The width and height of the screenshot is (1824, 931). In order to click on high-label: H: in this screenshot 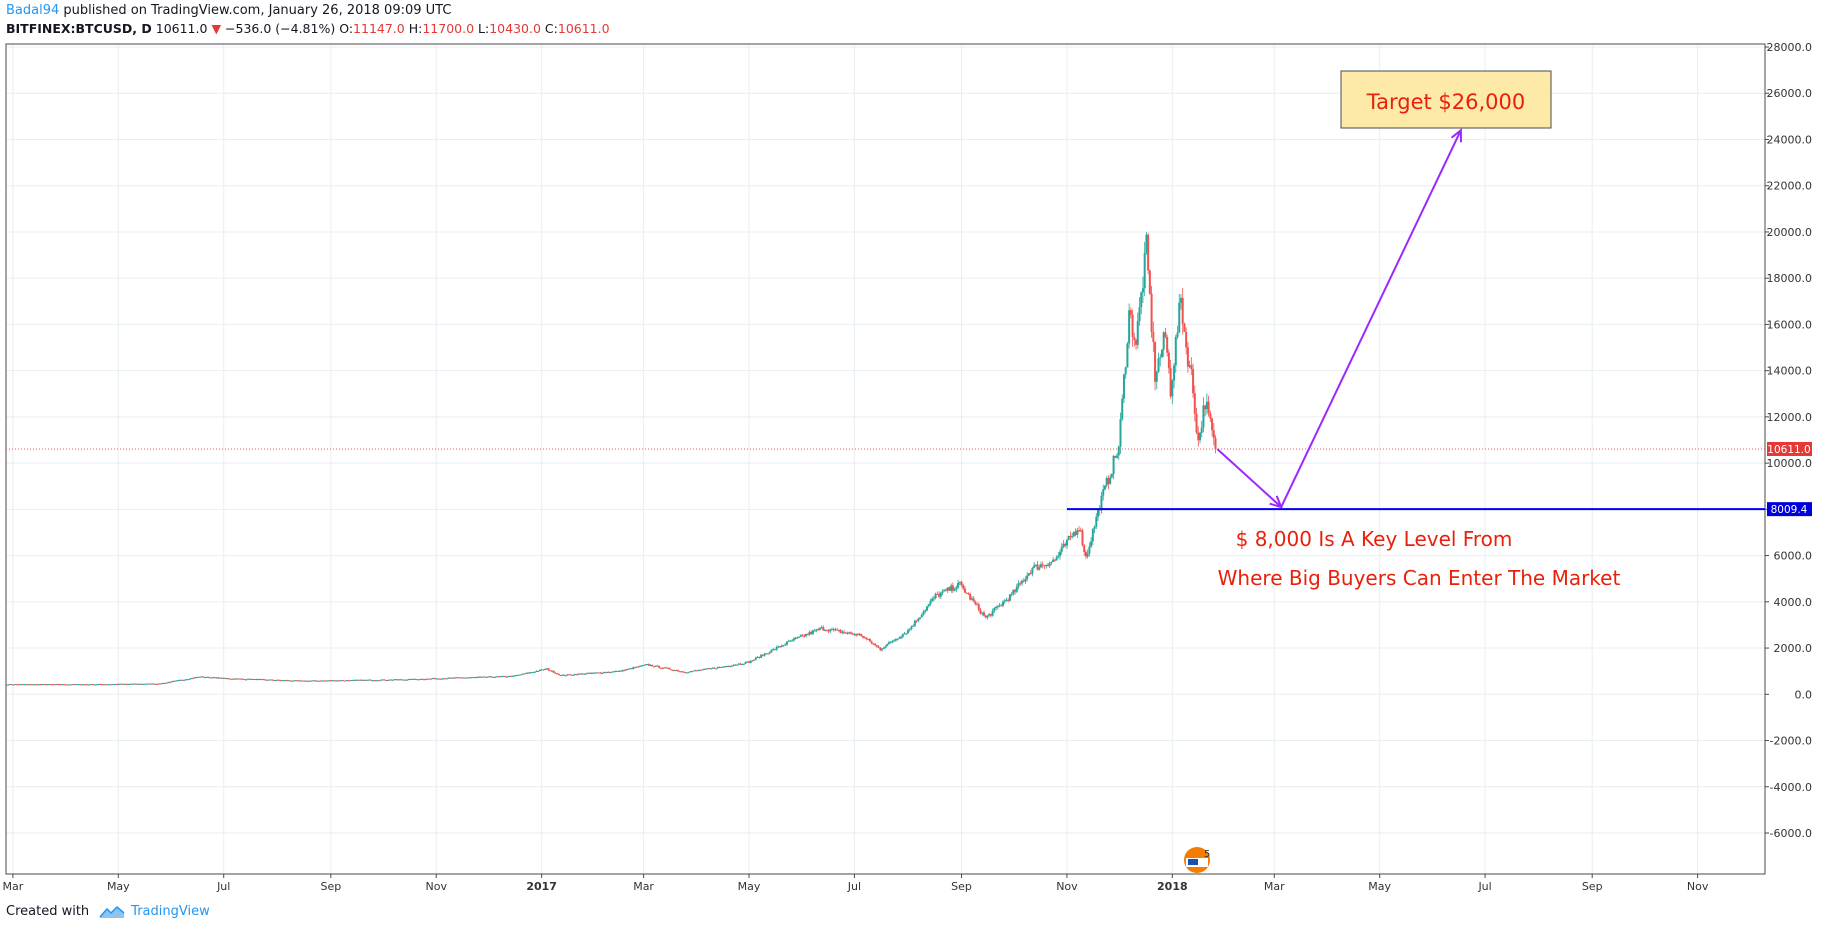, I will do `click(415, 28)`.